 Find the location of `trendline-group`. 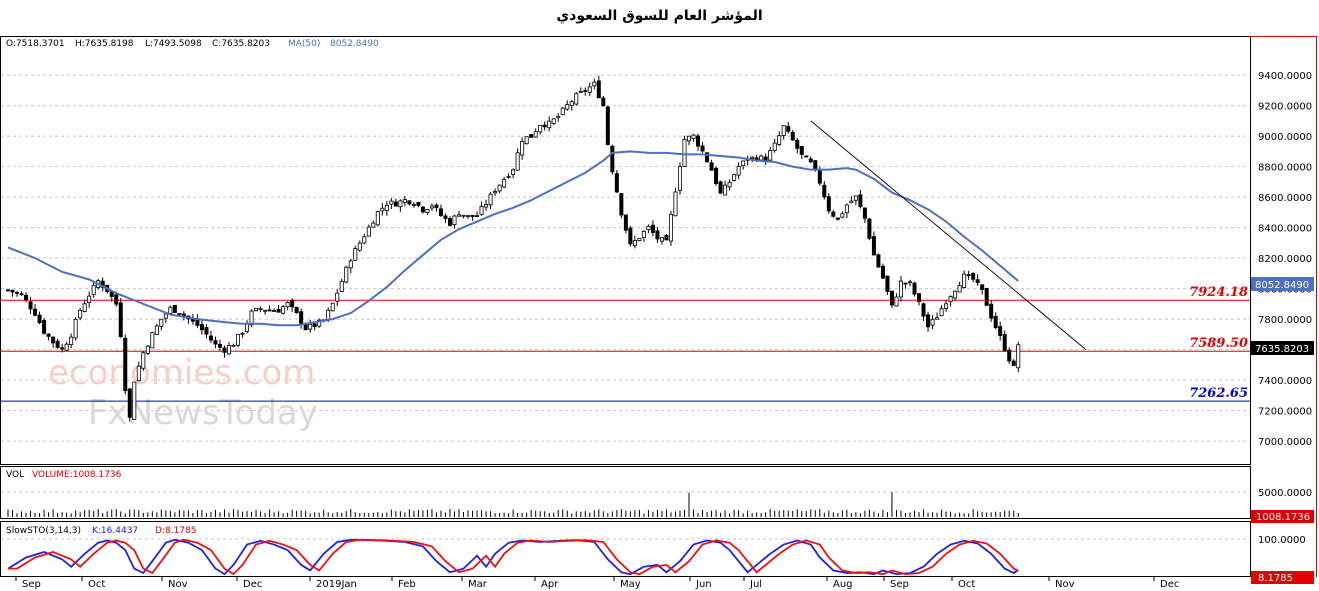

trendline-group is located at coordinates (948, 235).